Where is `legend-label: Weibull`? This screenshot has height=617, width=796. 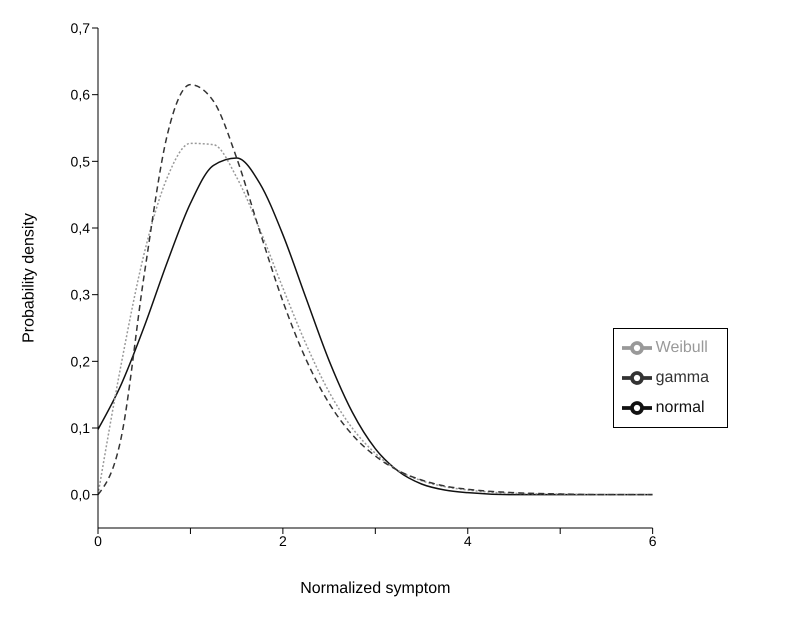
legend-label: Weibull is located at coordinates (682, 347).